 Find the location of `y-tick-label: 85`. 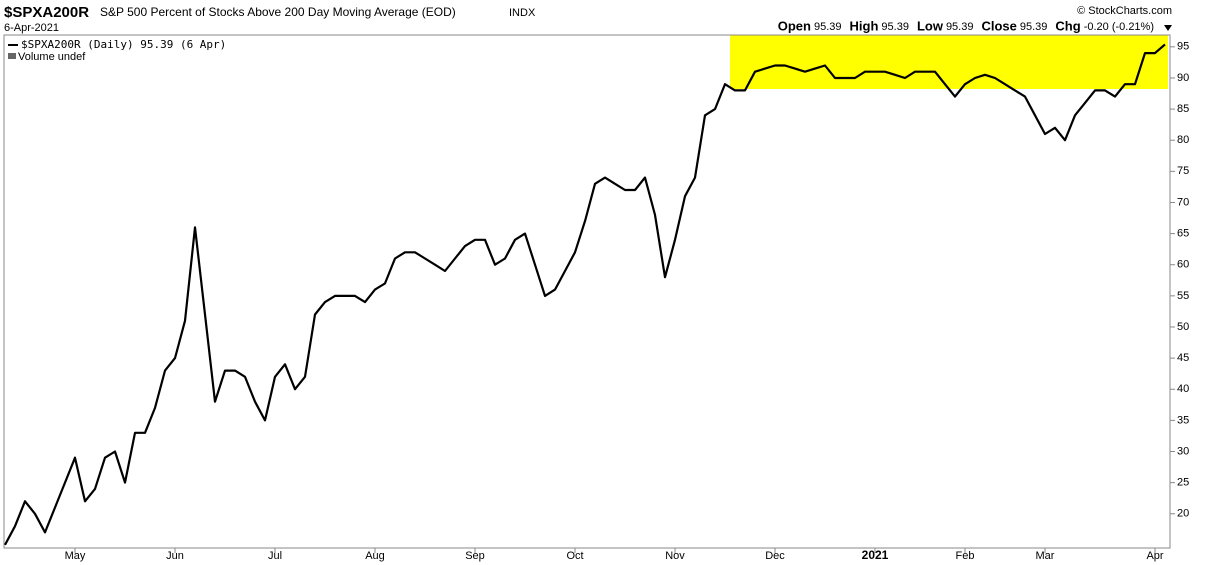

y-tick-label: 85 is located at coordinates (1183, 109).